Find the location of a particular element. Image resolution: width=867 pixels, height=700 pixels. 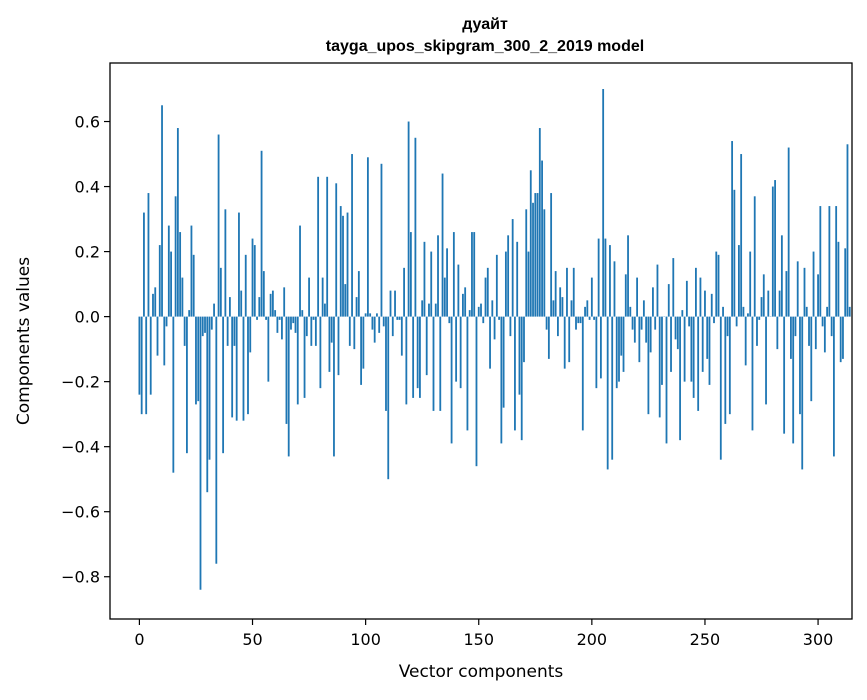

x-tick-label: 50 is located at coordinates (252, 639).